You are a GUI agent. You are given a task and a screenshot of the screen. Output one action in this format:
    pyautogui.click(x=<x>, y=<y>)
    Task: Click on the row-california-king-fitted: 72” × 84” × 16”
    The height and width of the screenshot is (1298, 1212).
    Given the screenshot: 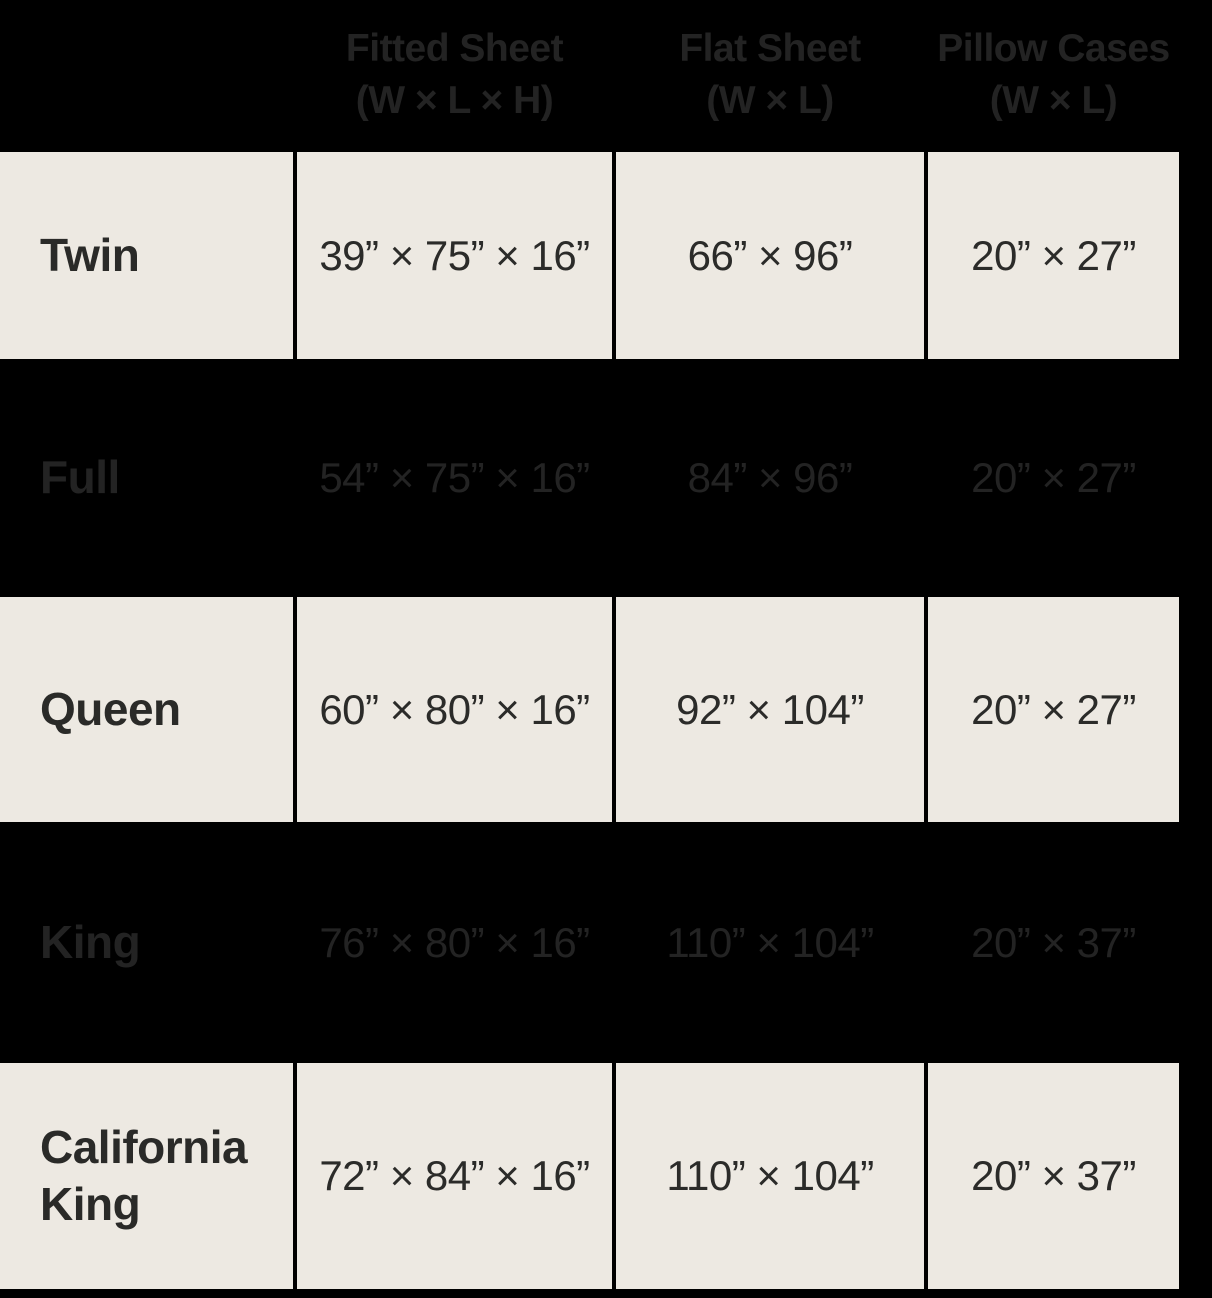 What is the action you would take?
    pyautogui.click(x=454, y=1176)
    